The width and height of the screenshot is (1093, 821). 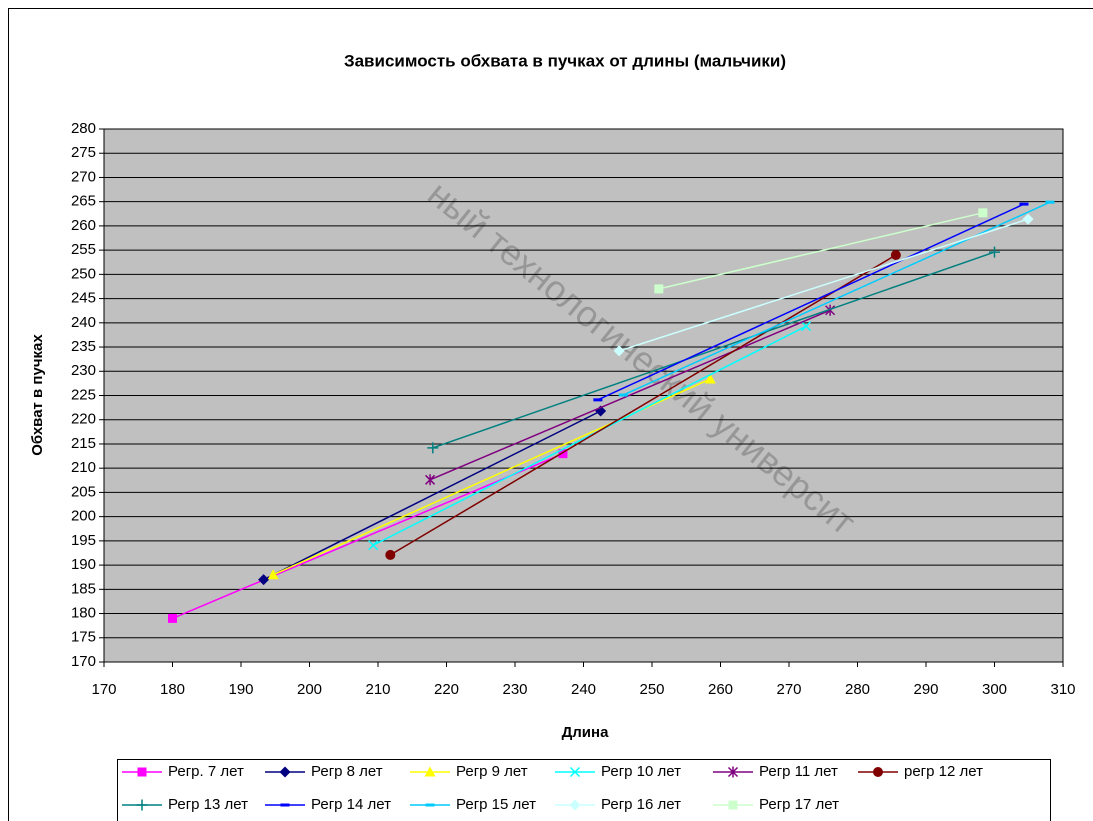 I want to click on legend-box, so click(x=584, y=790).